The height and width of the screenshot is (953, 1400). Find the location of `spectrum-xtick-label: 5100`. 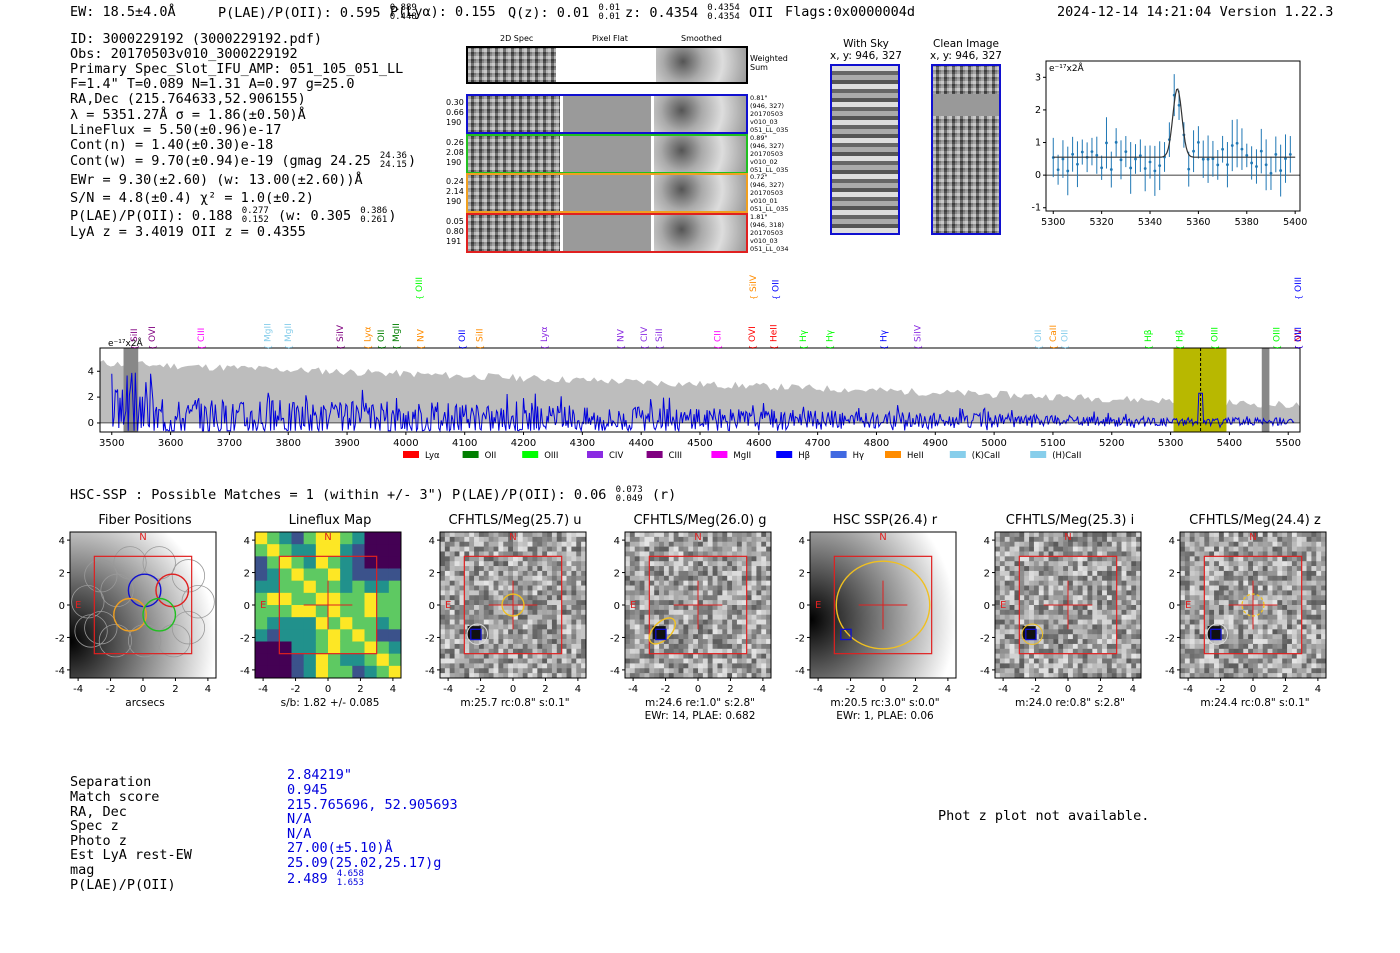

spectrum-xtick-label: 5100 is located at coordinates (1052, 443).